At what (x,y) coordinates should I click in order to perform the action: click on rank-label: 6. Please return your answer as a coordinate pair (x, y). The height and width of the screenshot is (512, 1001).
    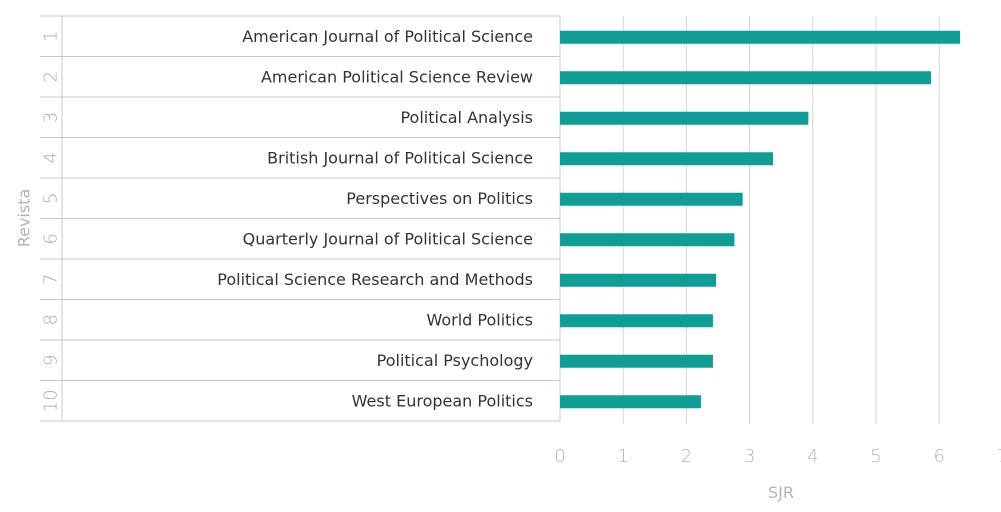
    Looking at the image, I should click on (51, 238).